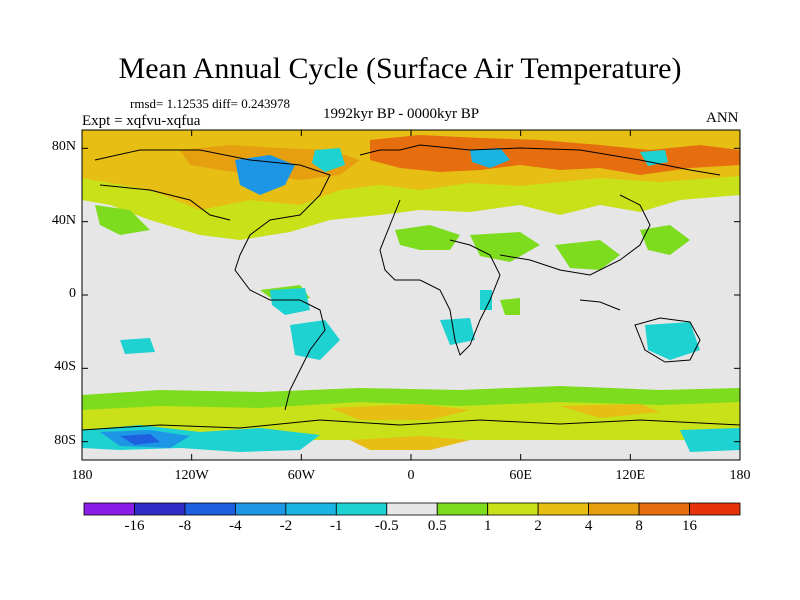 This screenshot has height=600, width=800. I want to click on colorbar-label: 2, so click(538, 526).